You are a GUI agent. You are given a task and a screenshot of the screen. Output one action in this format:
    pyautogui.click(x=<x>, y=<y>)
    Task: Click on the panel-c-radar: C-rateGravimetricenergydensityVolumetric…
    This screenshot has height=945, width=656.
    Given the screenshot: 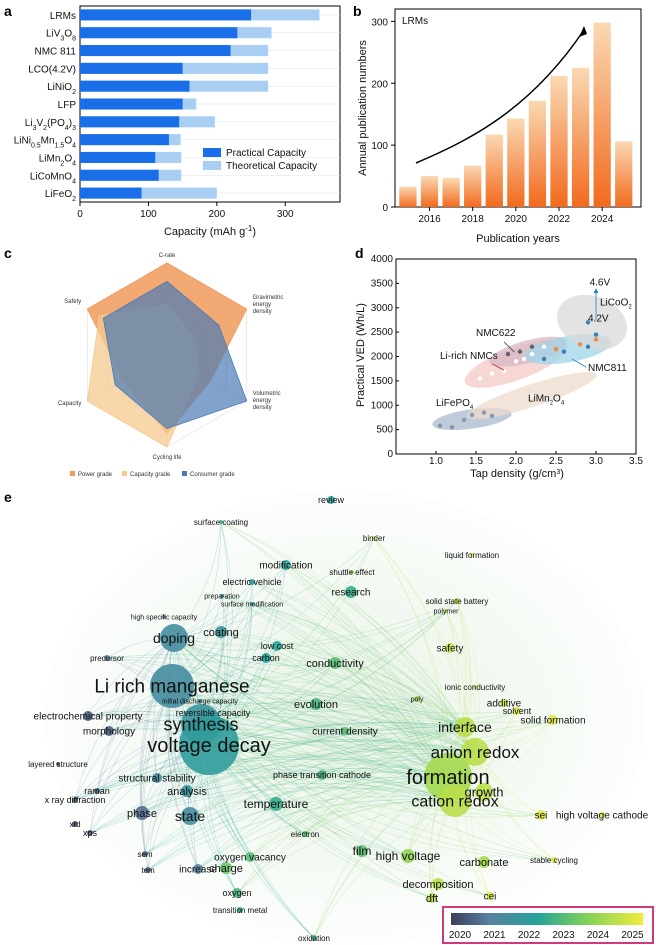 What is the action you would take?
    pyautogui.click(x=170, y=357)
    